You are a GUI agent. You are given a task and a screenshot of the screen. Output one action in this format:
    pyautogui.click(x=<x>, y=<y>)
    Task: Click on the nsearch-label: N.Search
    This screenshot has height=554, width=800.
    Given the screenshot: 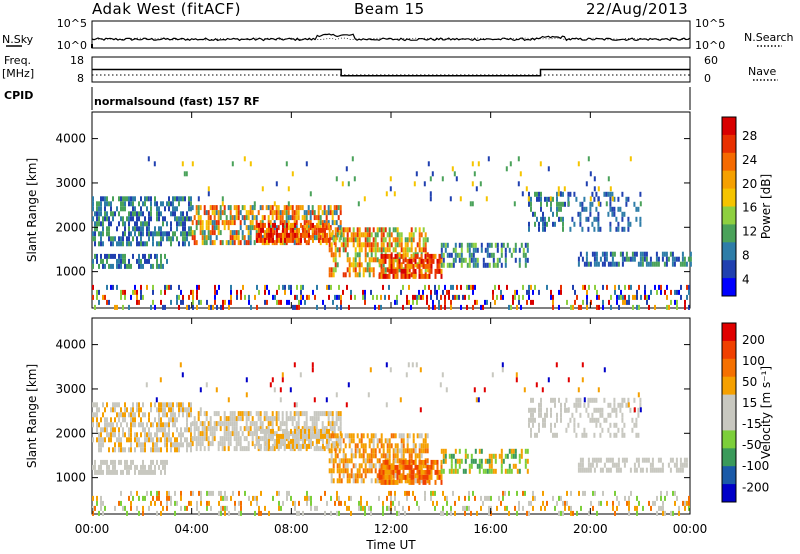 What is the action you would take?
    pyautogui.click(x=769, y=37)
    